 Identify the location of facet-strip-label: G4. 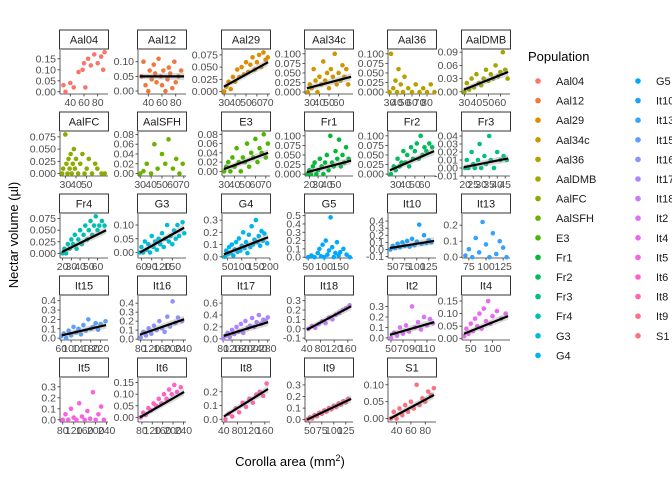
(246, 205).